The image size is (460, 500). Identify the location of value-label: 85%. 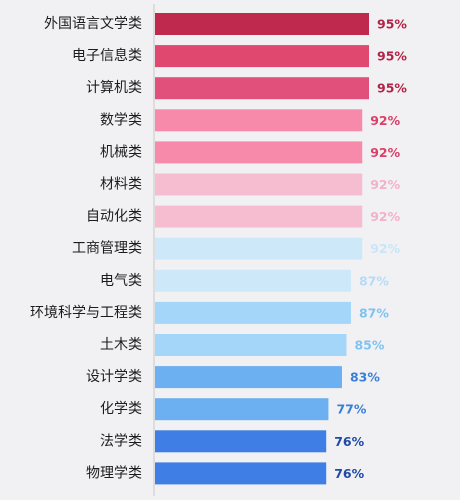
(369, 345).